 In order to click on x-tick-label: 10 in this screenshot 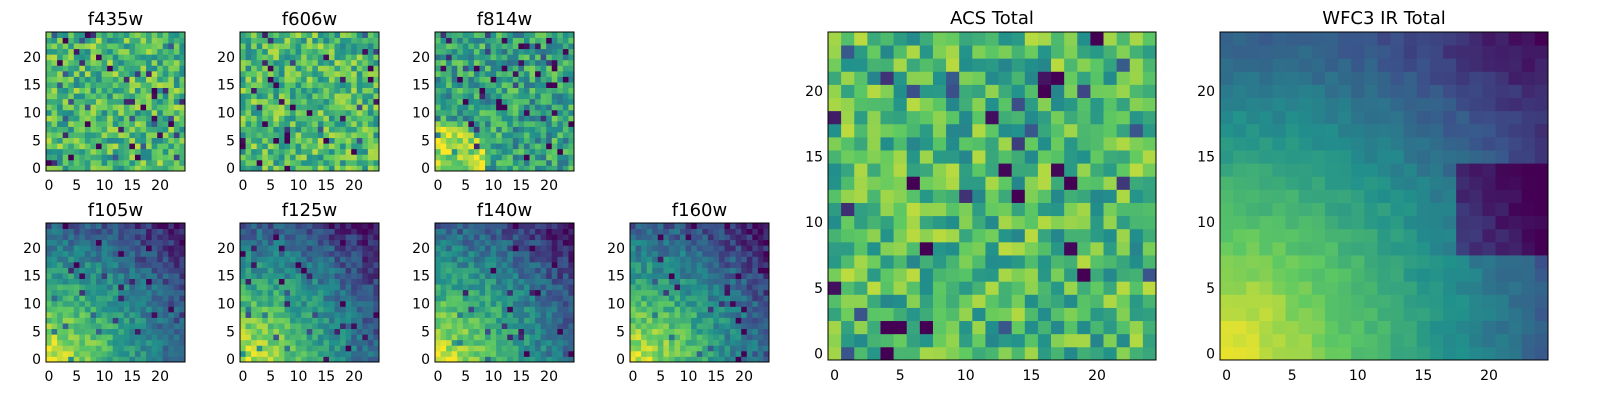, I will do `click(105, 377)`.